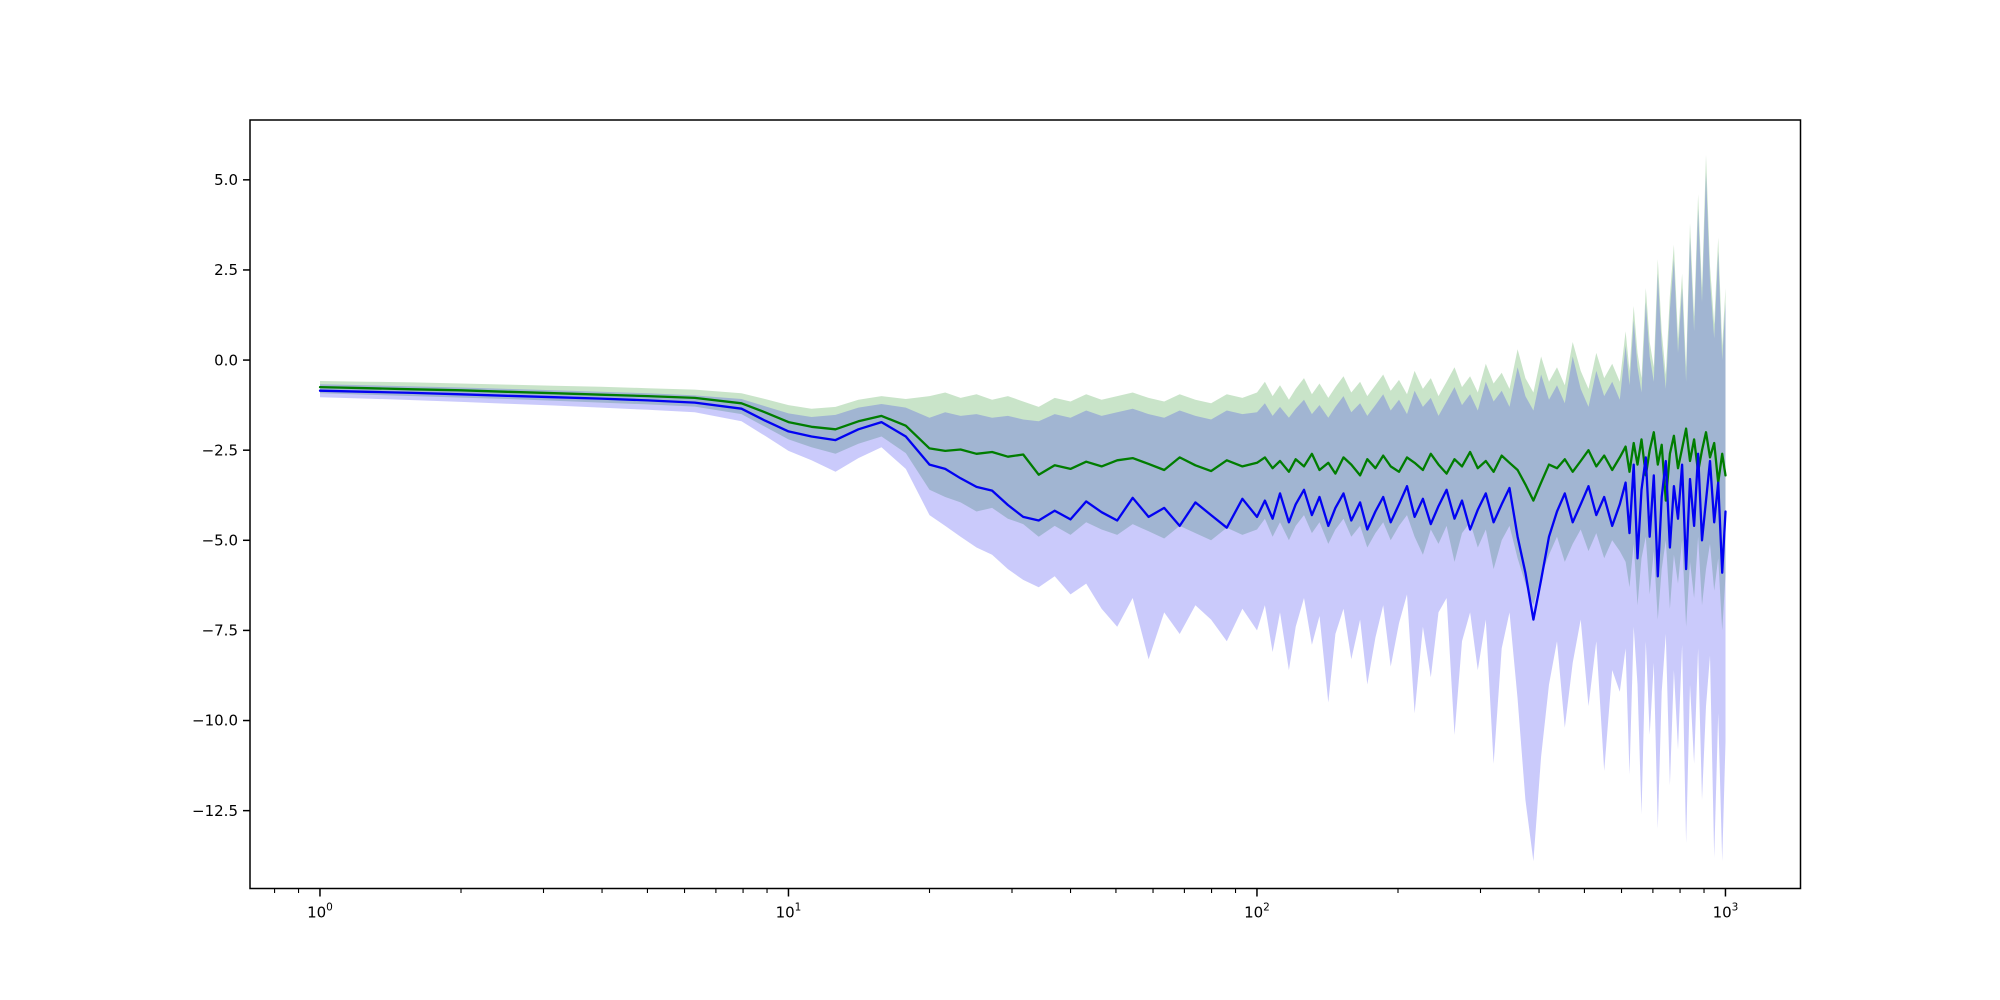 The image size is (2000, 1000). Describe the element at coordinates (789, 912) in the screenshot. I see `x-tick-label: 10¹` at that location.